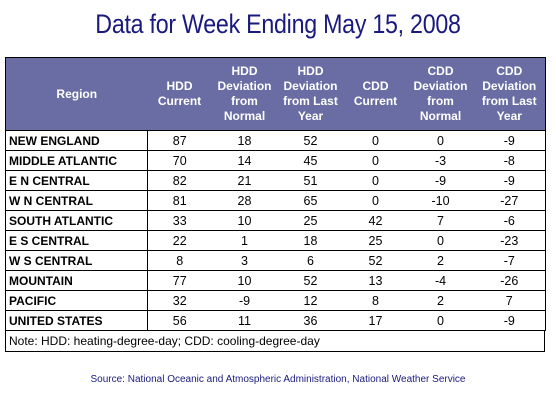 The width and height of the screenshot is (556, 400). What do you see at coordinates (179, 280) in the screenshot?
I see `value-cell: 77` at bounding box center [179, 280].